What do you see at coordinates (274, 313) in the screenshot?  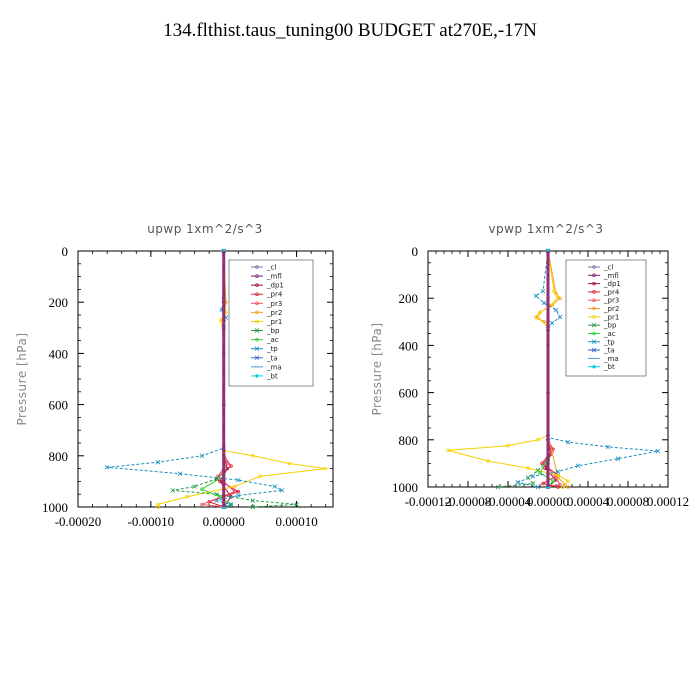 I see `upwp-legend-label: _pr2` at bounding box center [274, 313].